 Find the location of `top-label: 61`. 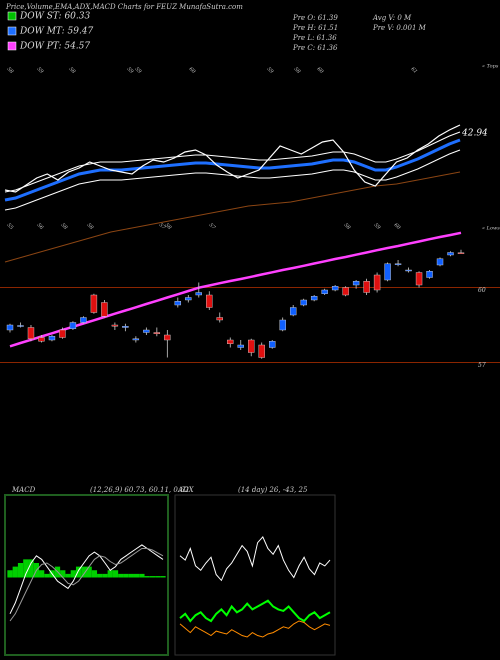

top-label: 61 is located at coordinates (414, 70).